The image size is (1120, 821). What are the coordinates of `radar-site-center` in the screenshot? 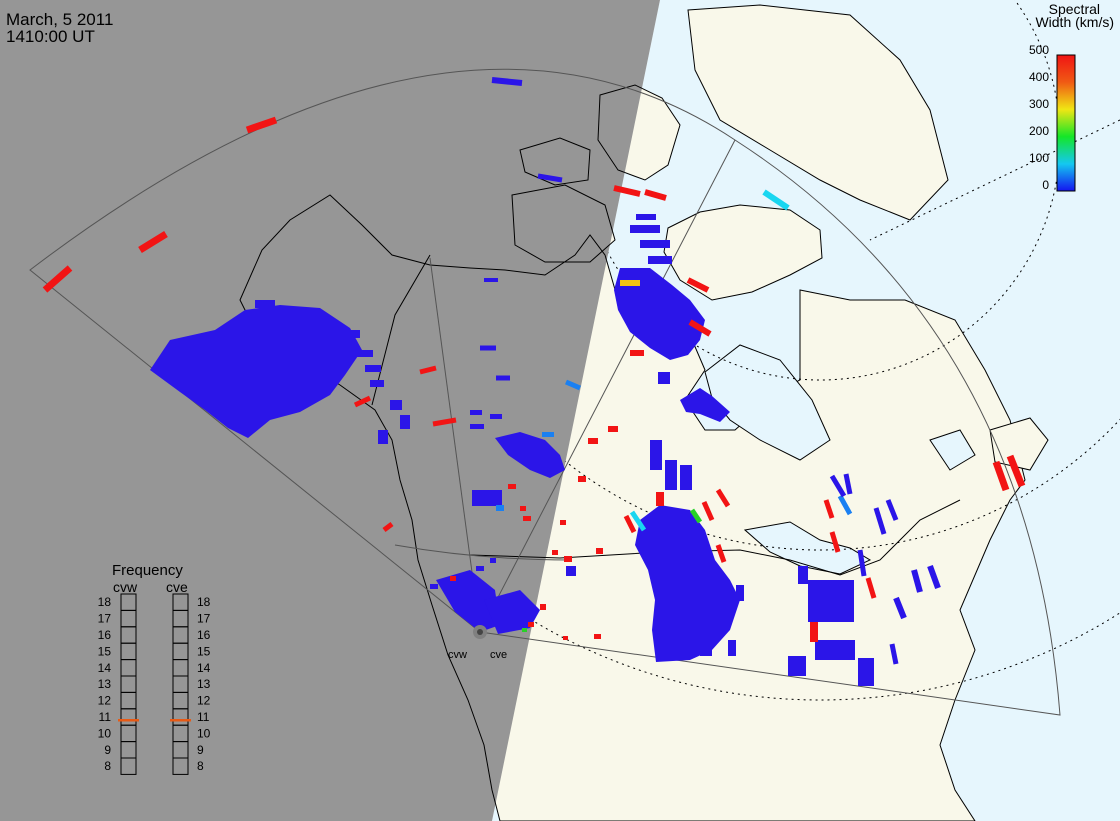 It's located at (480, 632).